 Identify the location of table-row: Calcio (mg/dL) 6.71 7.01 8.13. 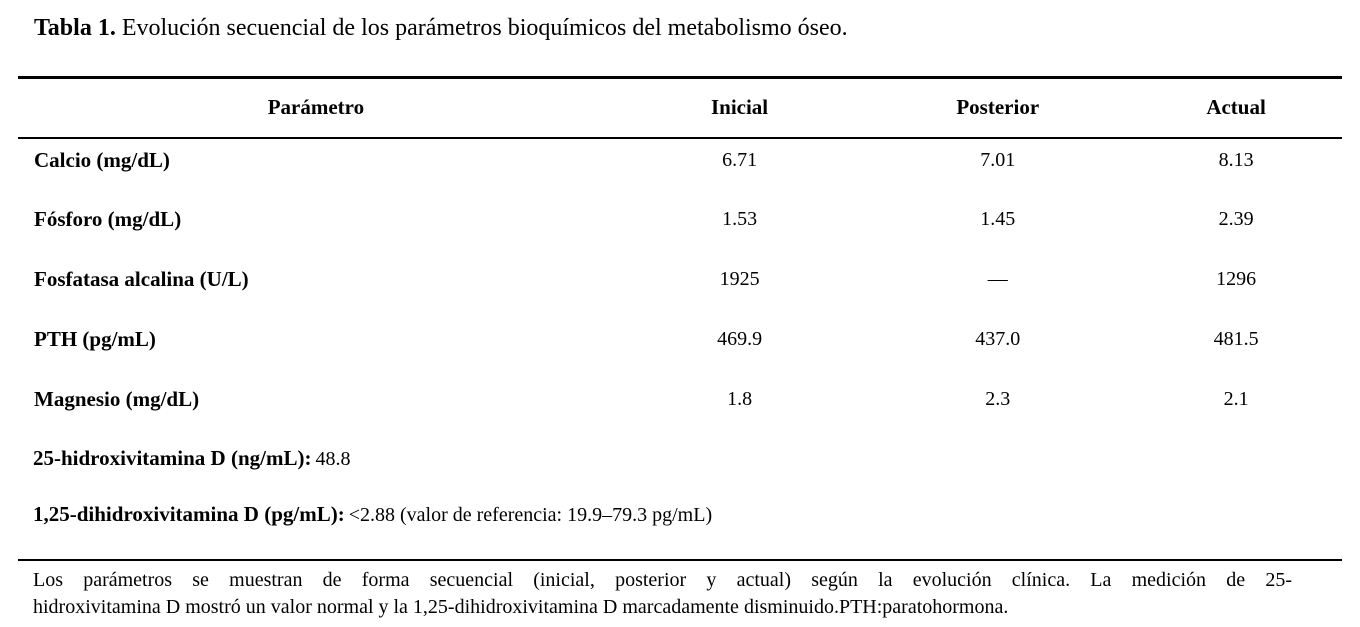
(680, 168).